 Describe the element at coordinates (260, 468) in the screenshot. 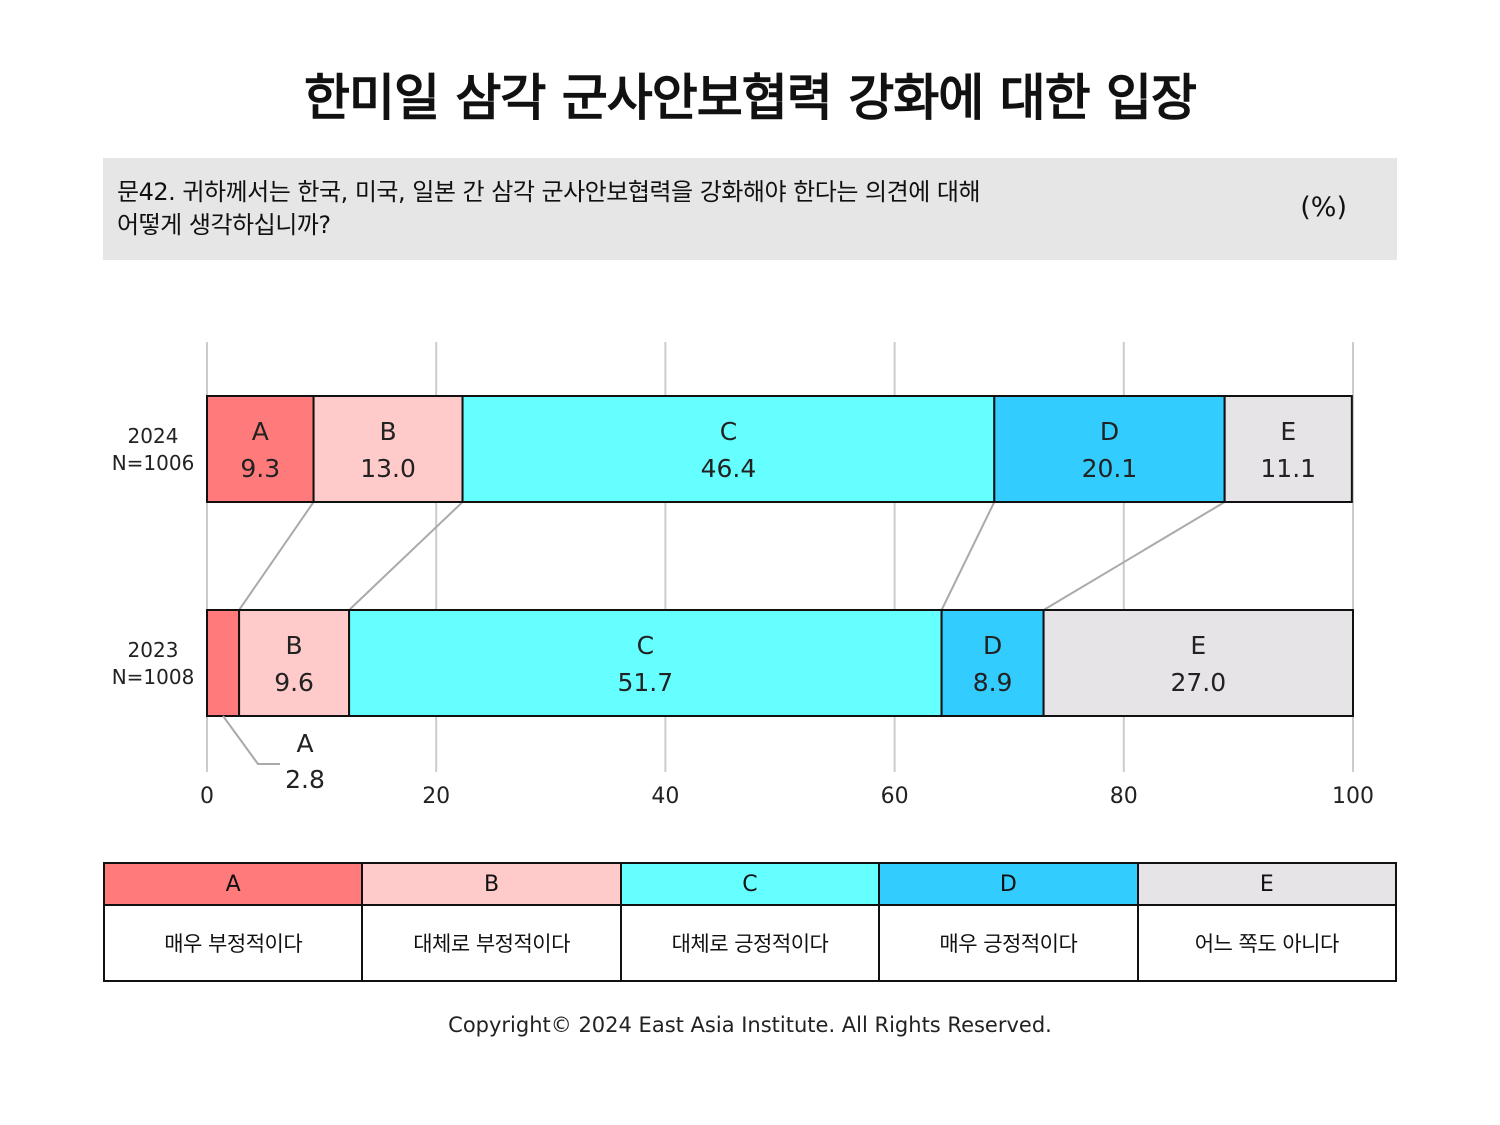

I see `bar-value-2024-a: 9.3` at that location.